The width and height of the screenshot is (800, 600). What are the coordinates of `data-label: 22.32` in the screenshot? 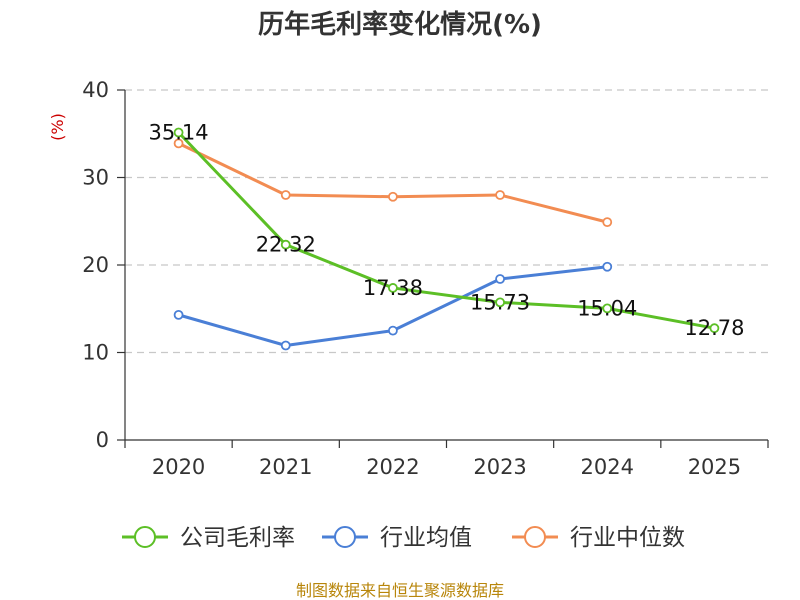 It's located at (286, 245).